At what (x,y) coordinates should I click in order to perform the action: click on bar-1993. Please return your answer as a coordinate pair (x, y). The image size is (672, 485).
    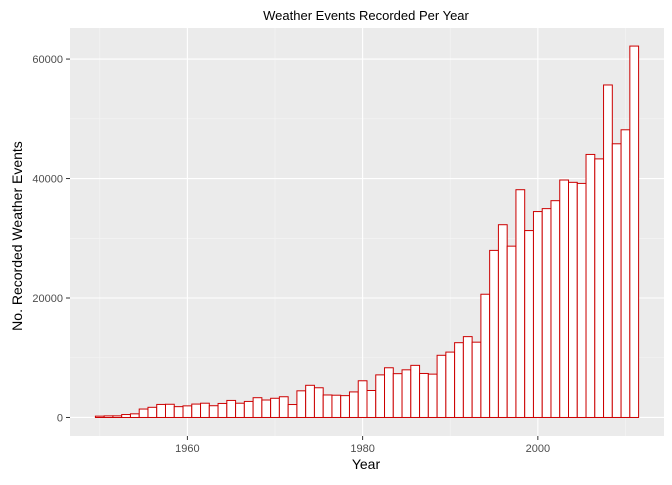
    Looking at the image, I should click on (476, 379).